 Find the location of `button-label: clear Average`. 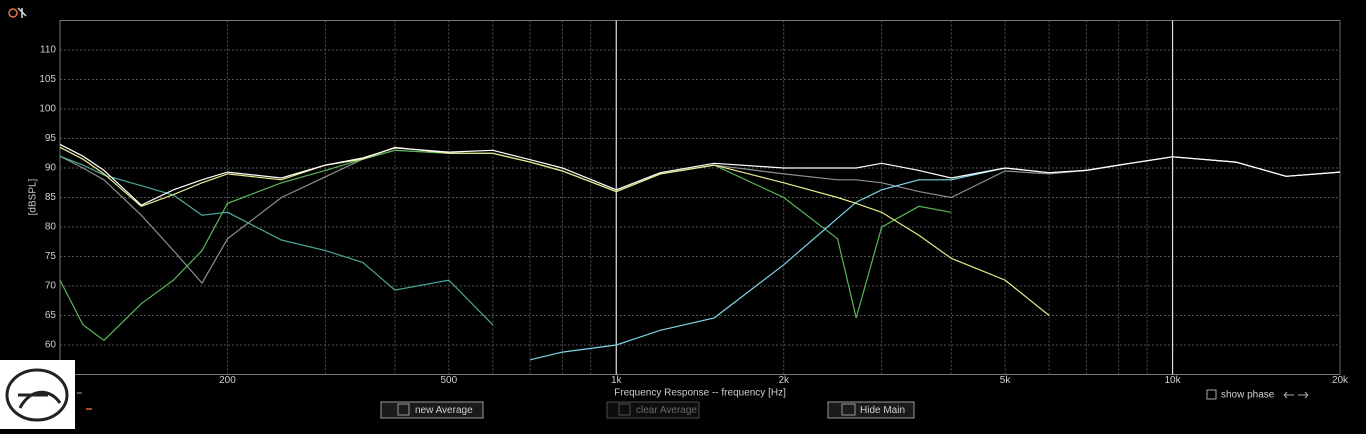

button-label: clear Average is located at coordinates (666, 410).